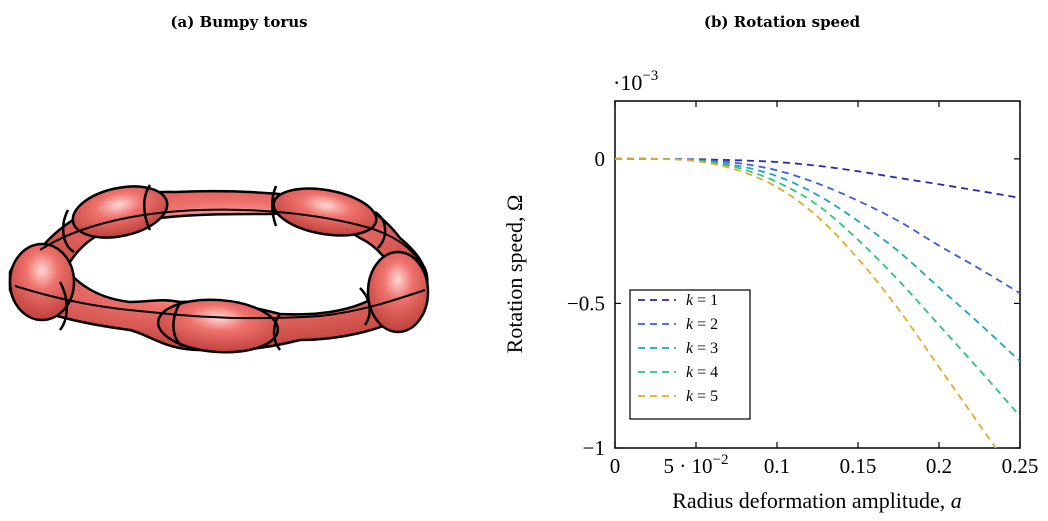 This screenshot has height=521, width=1048. What do you see at coordinates (586, 303) in the screenshot?
I see `y-tick-label: −0.5` at bounding box center [586, 303].